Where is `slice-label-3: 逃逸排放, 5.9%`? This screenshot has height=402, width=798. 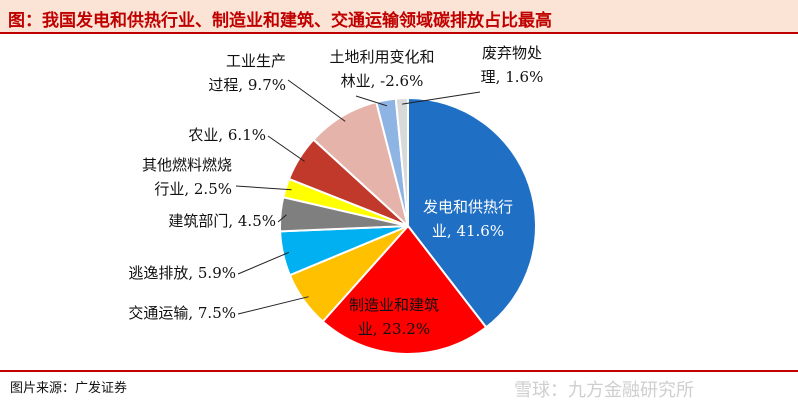
slice-label-3: 逃逸排放, 5.9% is located at coordinates (182, 273).